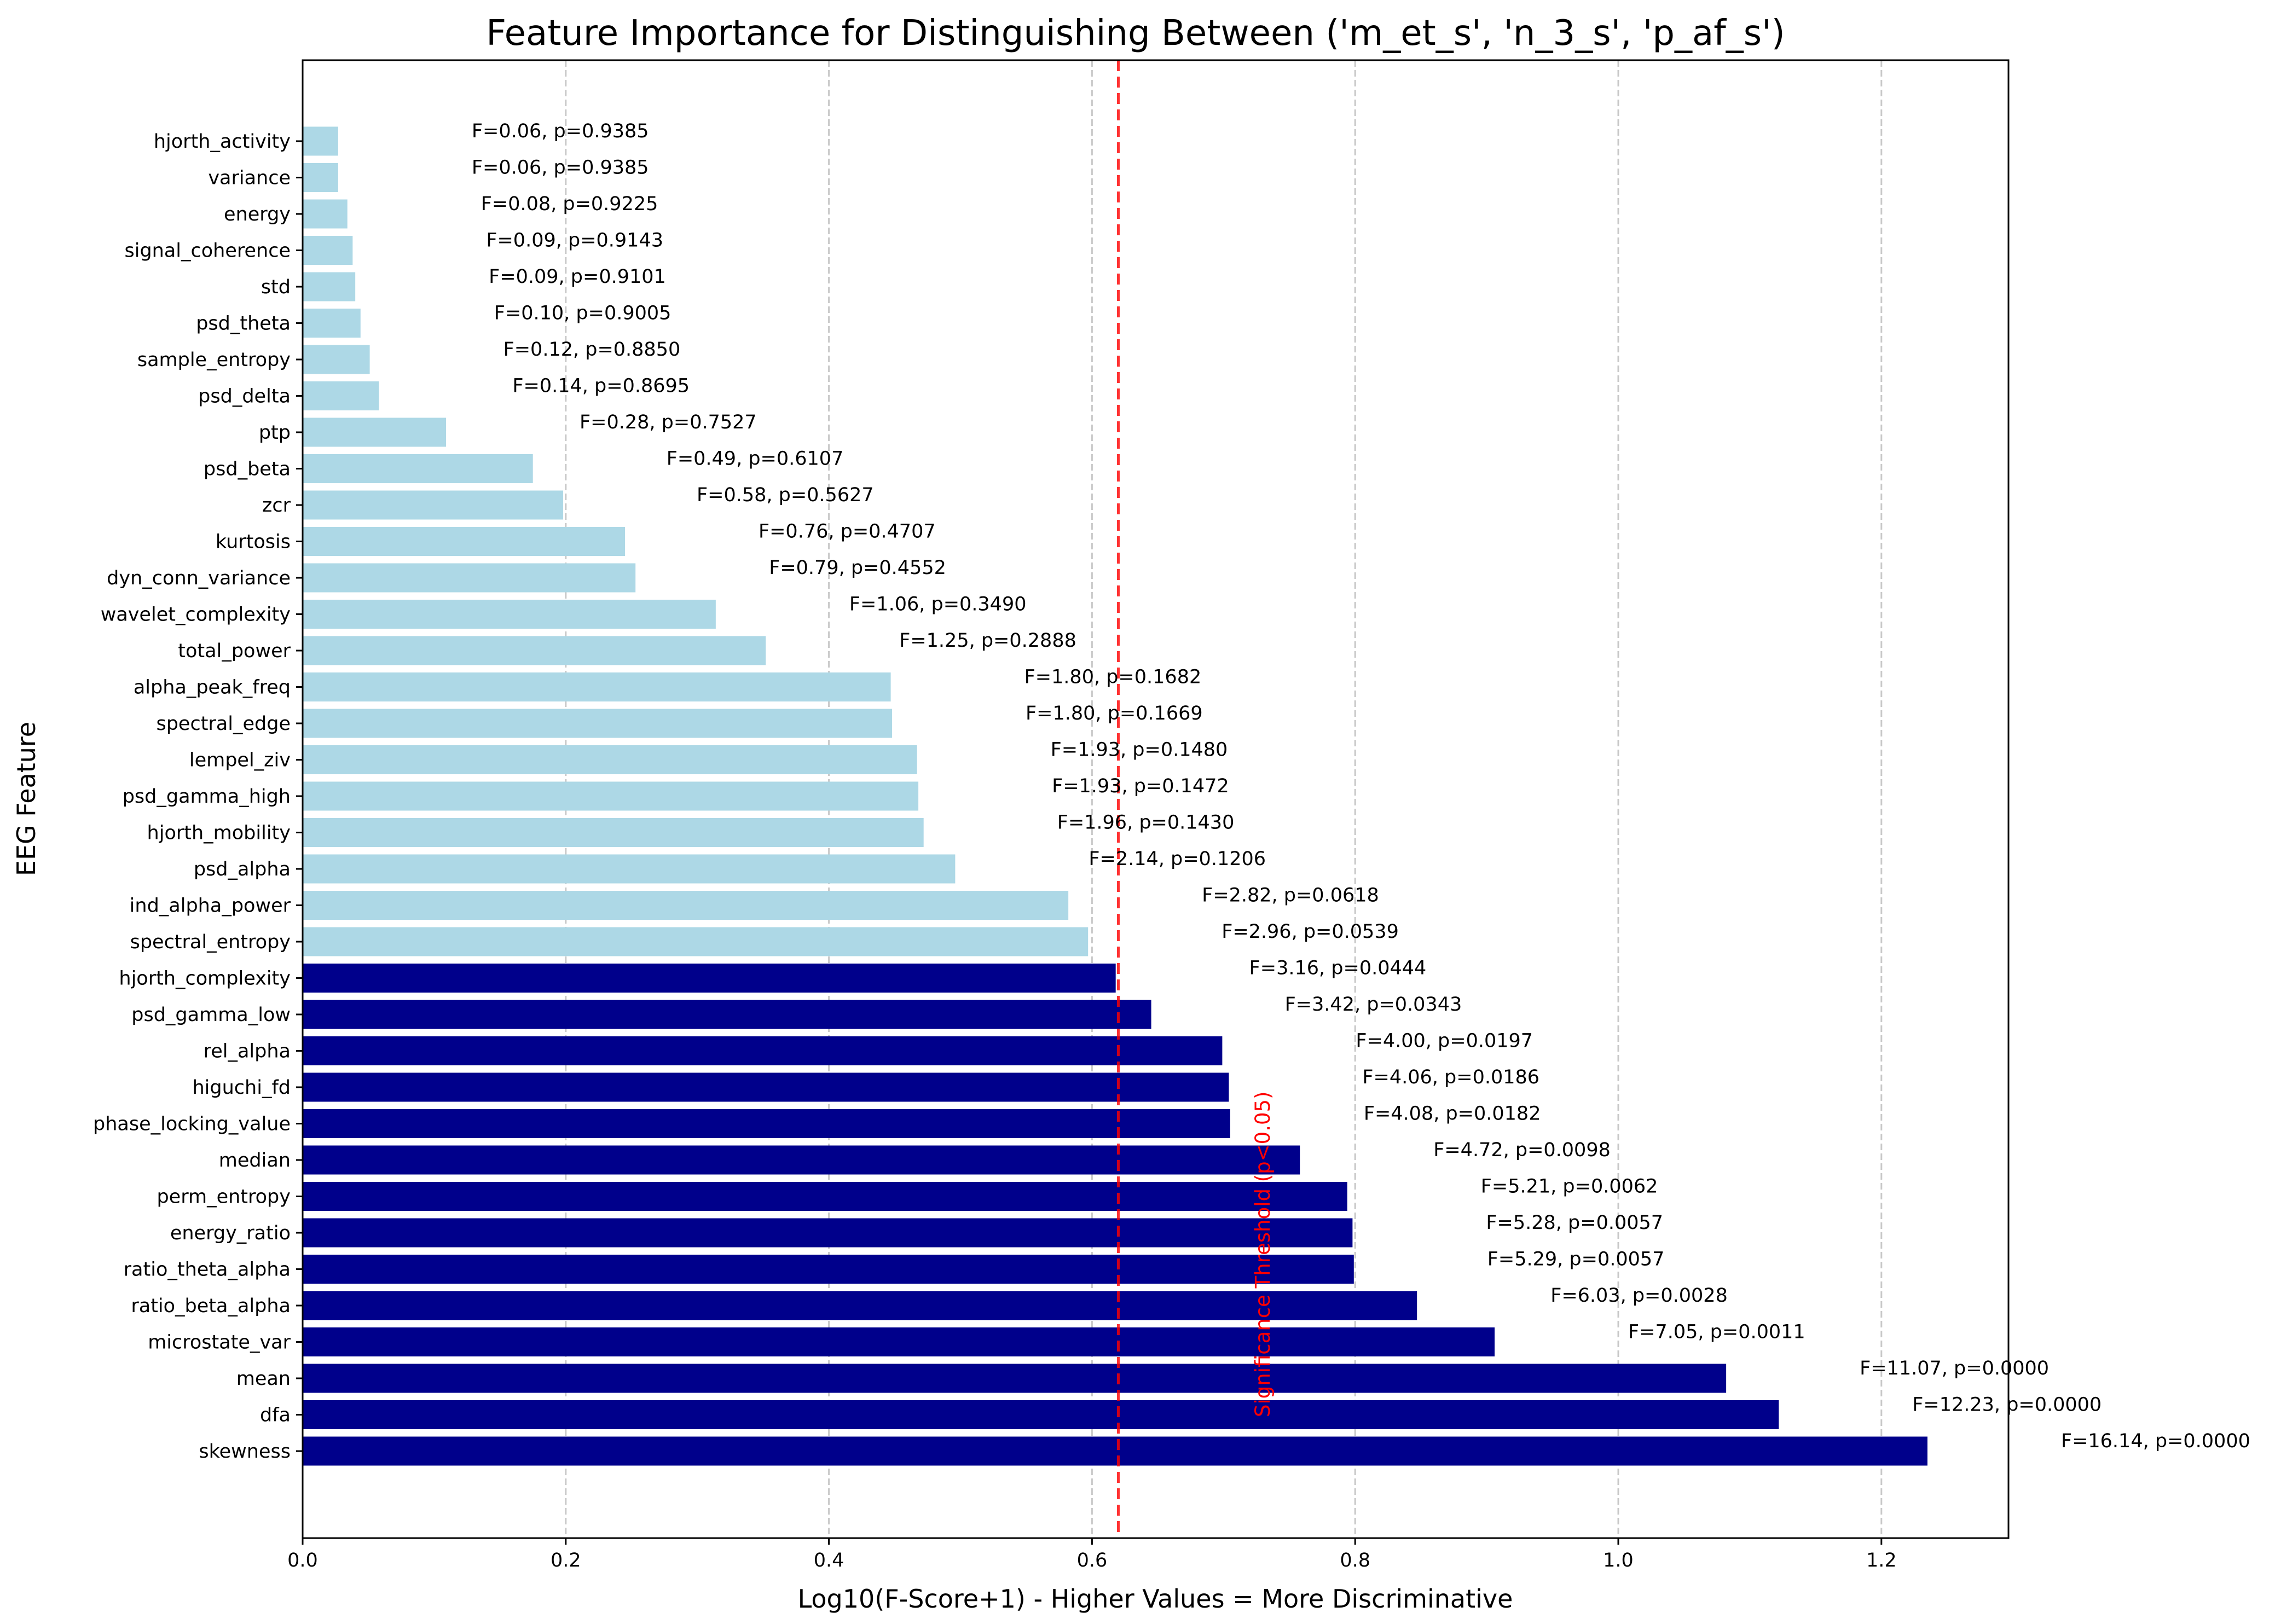 This screenshot has height=1624, width=2275. Describe the element at coordinates (332, 323) in the screenshot. I see `bar-psd_theta` at that location.